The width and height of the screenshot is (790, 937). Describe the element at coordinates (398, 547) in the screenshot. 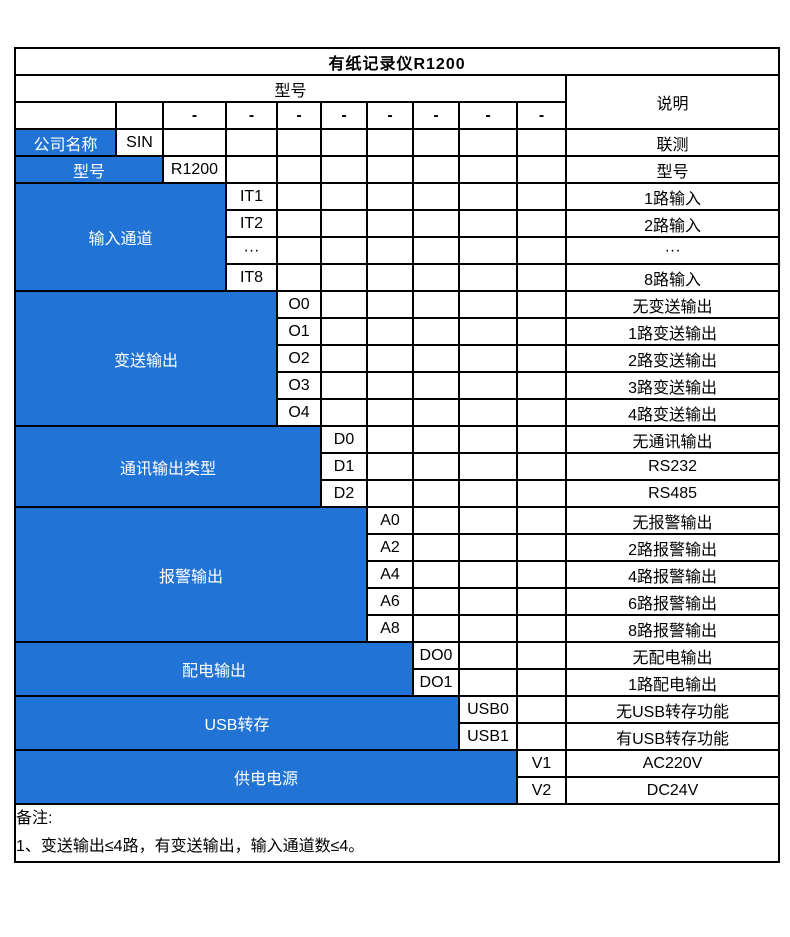

I see `table-row: A2 2路报警输出` at that location.